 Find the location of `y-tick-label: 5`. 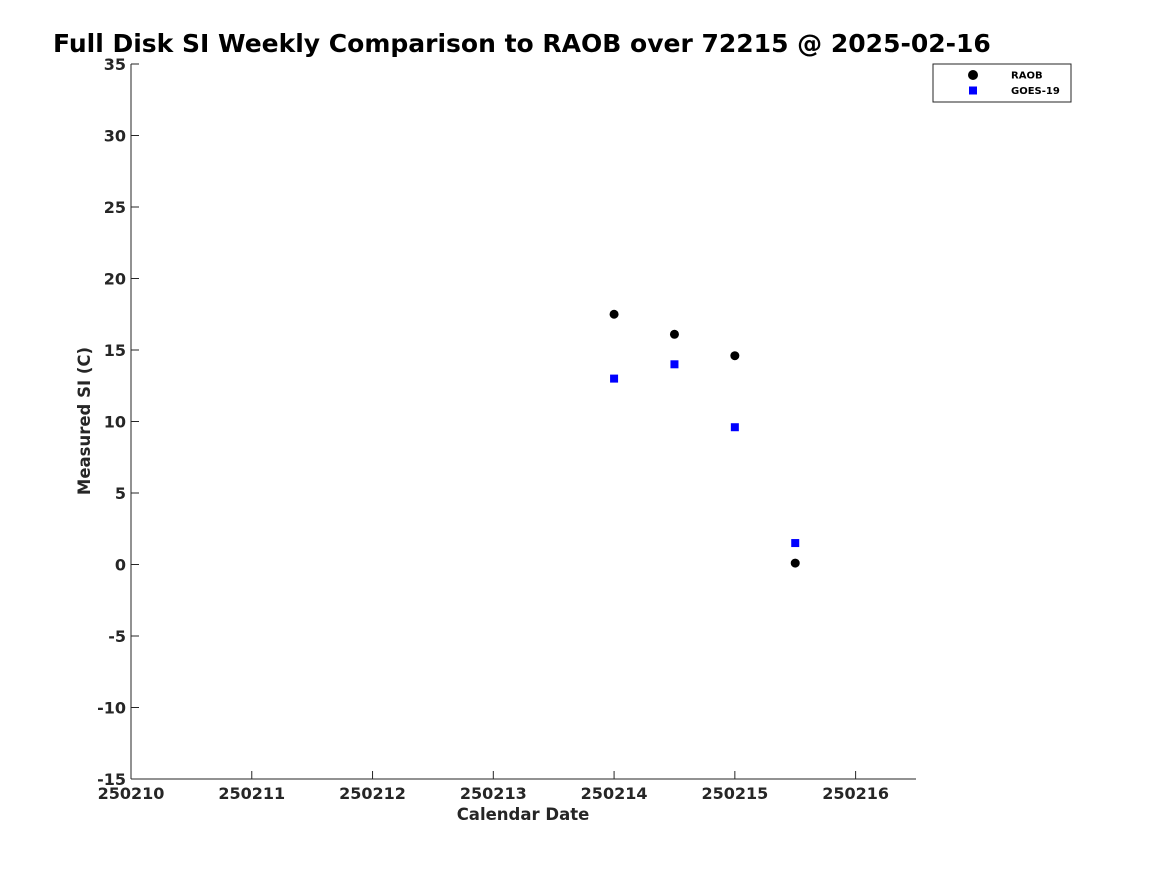

y-tick-label: 5 is located at coordinates (120, 493).